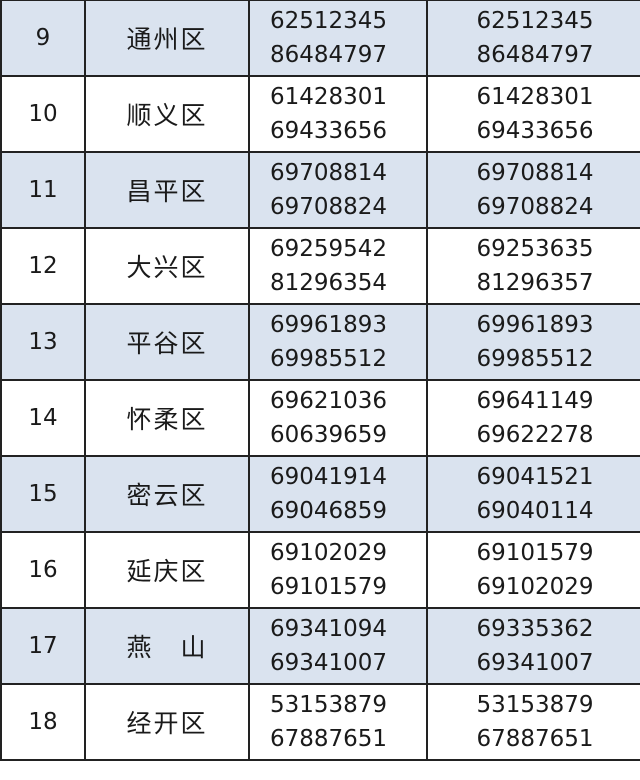 This screenshot has height=780, width=640. What do you see at coordinates (167, 342) in the screenshot?
I see `district-name: 平谷区` at bounding box center [167, 342].